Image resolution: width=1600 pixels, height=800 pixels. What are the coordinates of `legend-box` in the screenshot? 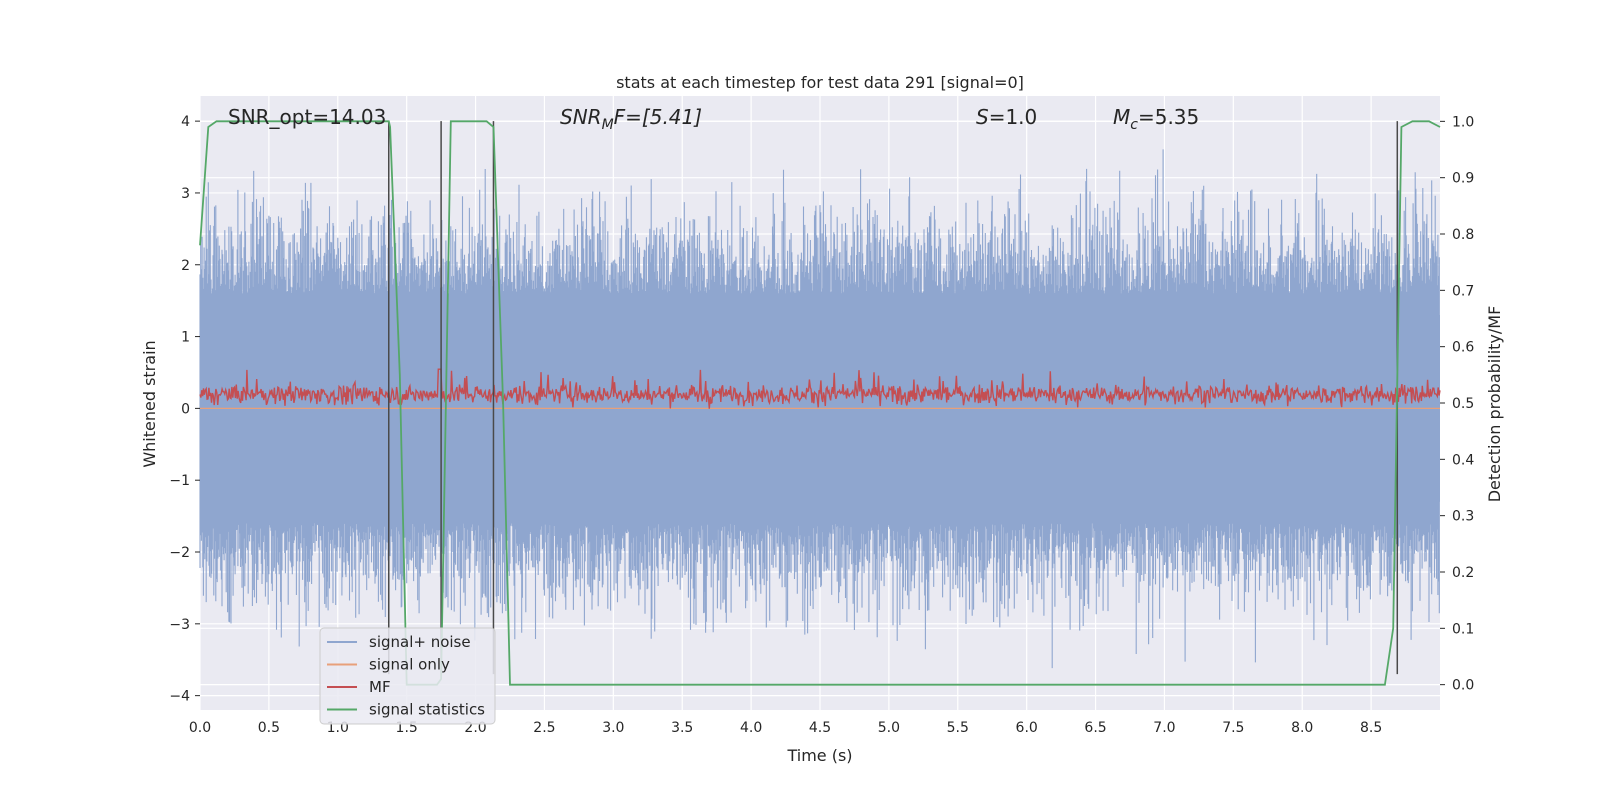 It's located at (407, 676).